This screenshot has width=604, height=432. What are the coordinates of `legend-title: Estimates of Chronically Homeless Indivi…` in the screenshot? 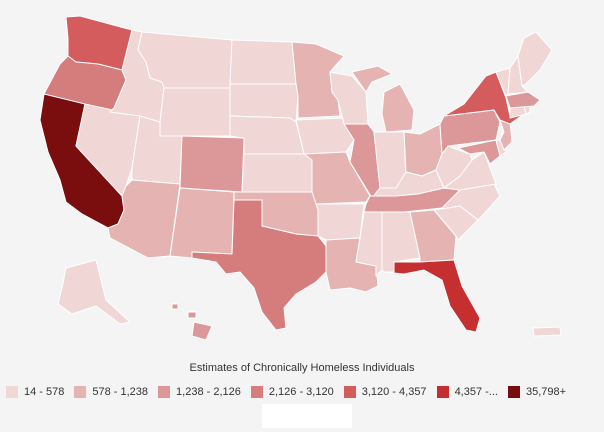 It's located at (302, 368).